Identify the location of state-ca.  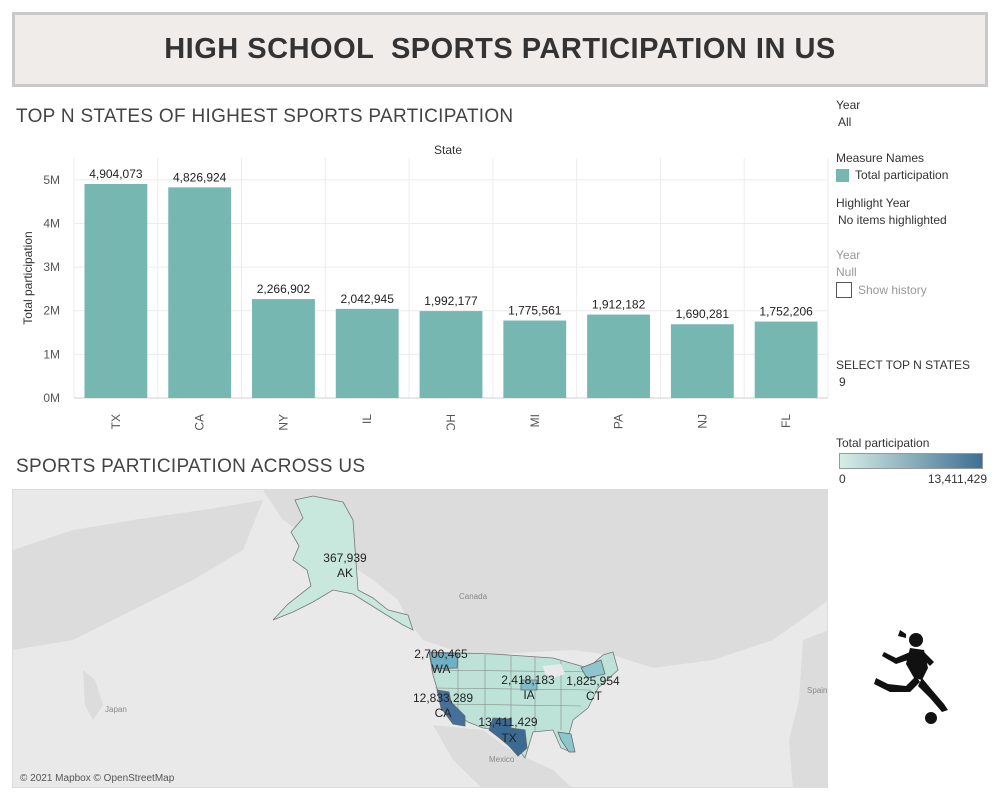
(451, 708).